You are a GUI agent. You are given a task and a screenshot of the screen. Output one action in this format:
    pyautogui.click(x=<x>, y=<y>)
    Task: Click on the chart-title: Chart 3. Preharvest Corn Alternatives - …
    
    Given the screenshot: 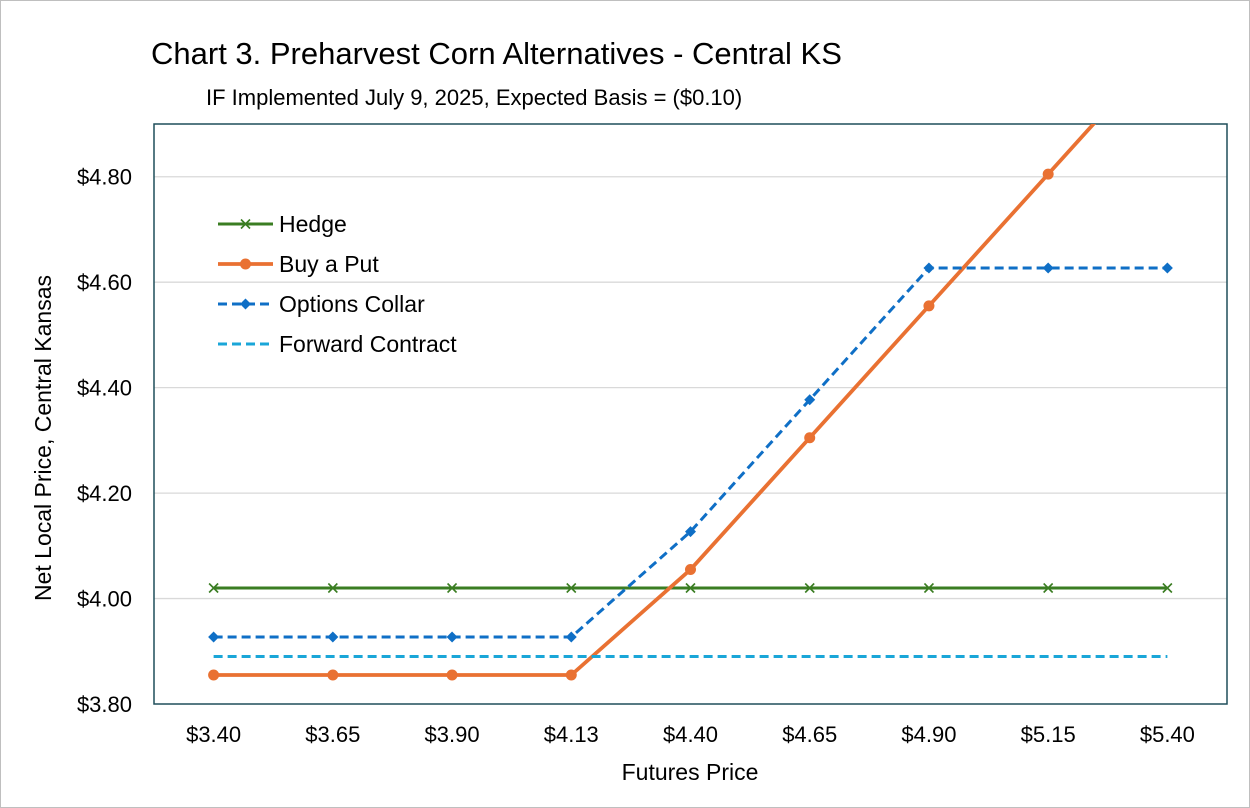 What is the action you would take?
    pyautogui.click(x=496, y=53)
    